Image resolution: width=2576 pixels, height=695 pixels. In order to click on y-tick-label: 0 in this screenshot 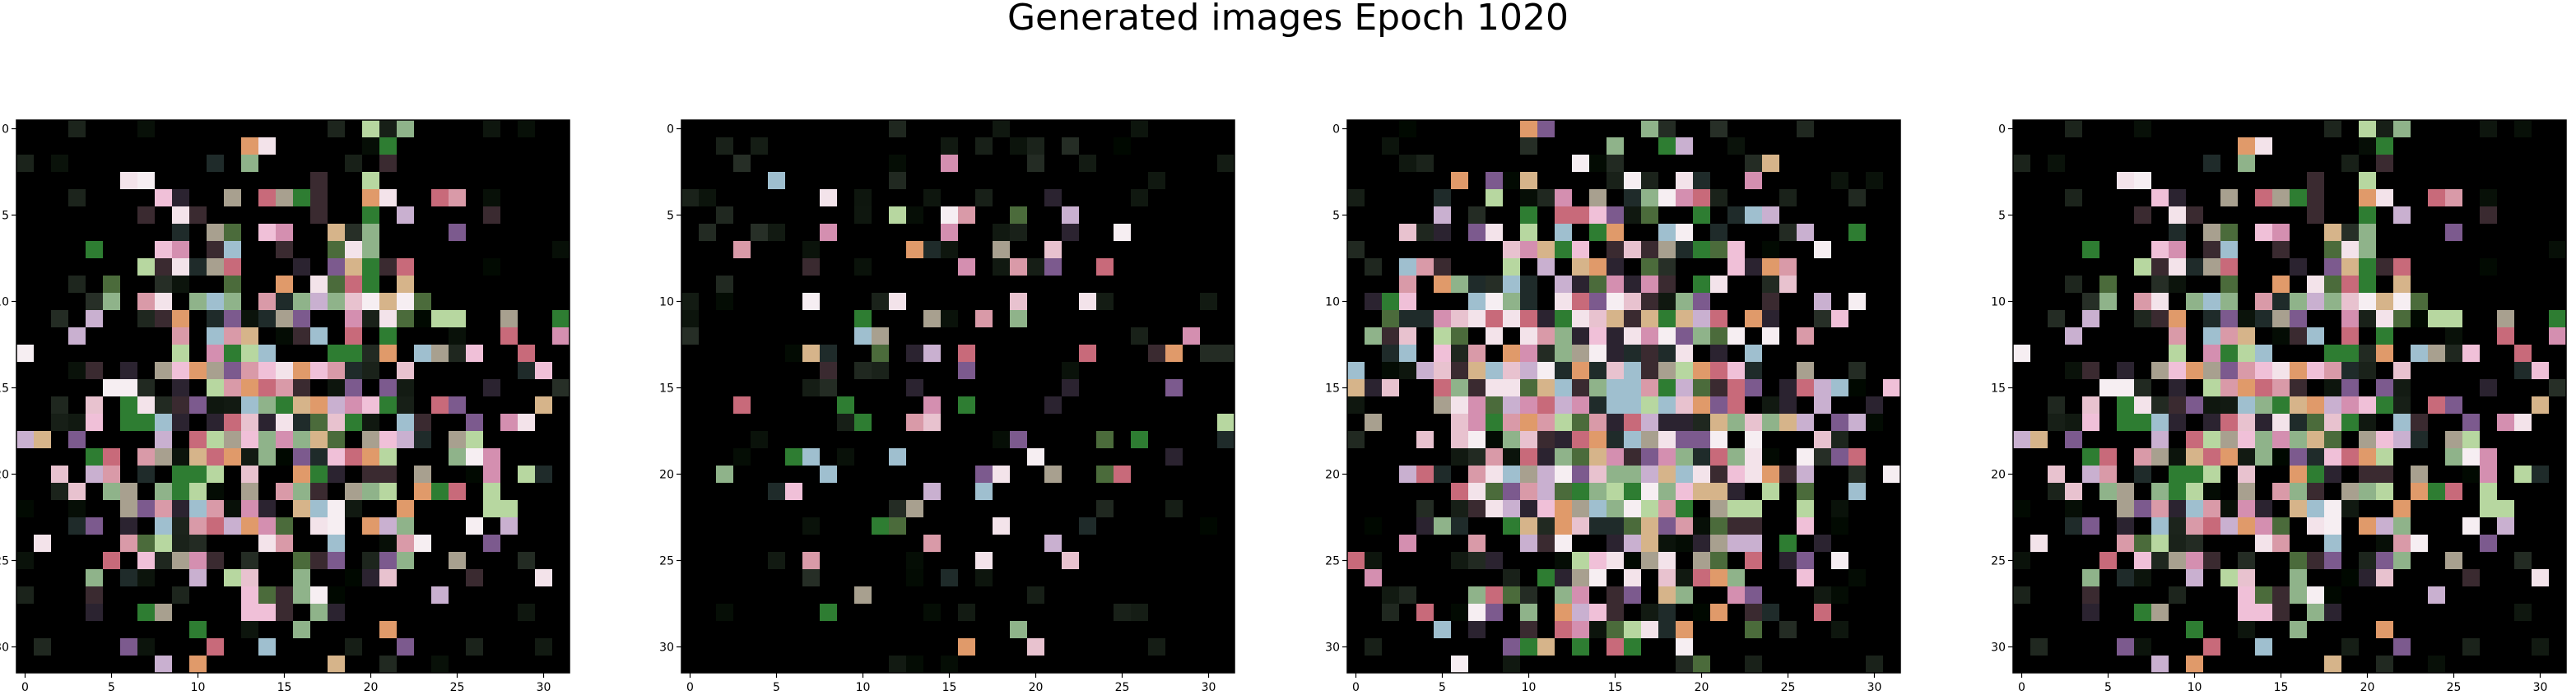, I will do `click(2002, 130)`.